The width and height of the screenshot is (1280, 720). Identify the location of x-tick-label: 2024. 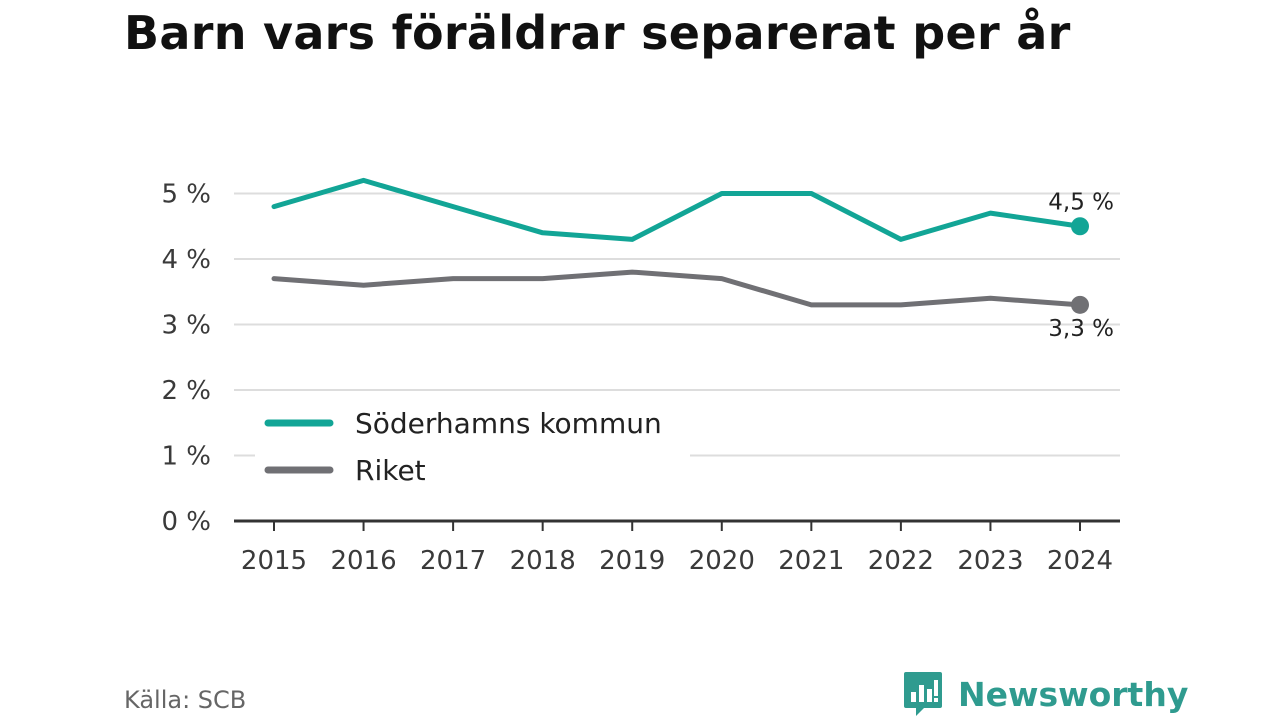
(1080, 561).